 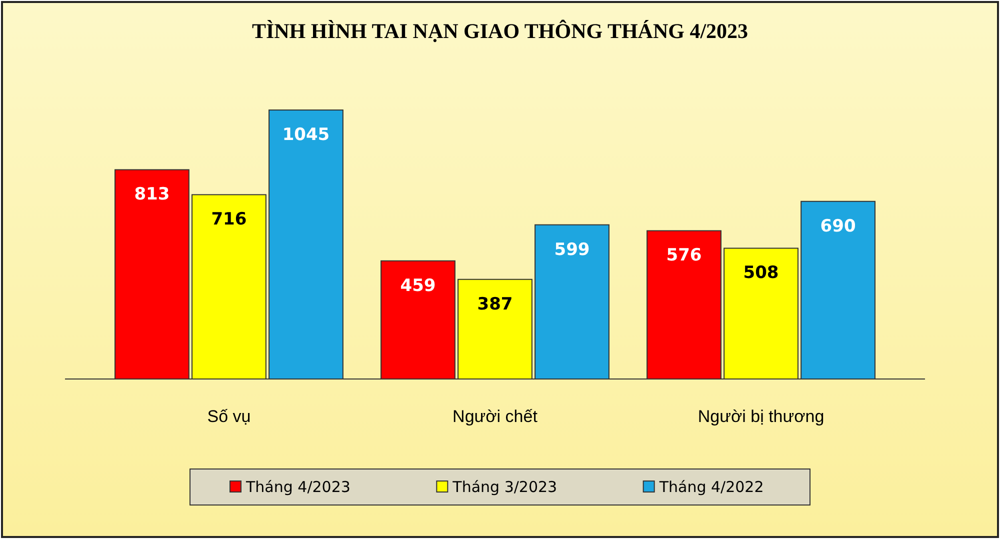 I want to click on data-label: 813, so click(x=152, y=194).